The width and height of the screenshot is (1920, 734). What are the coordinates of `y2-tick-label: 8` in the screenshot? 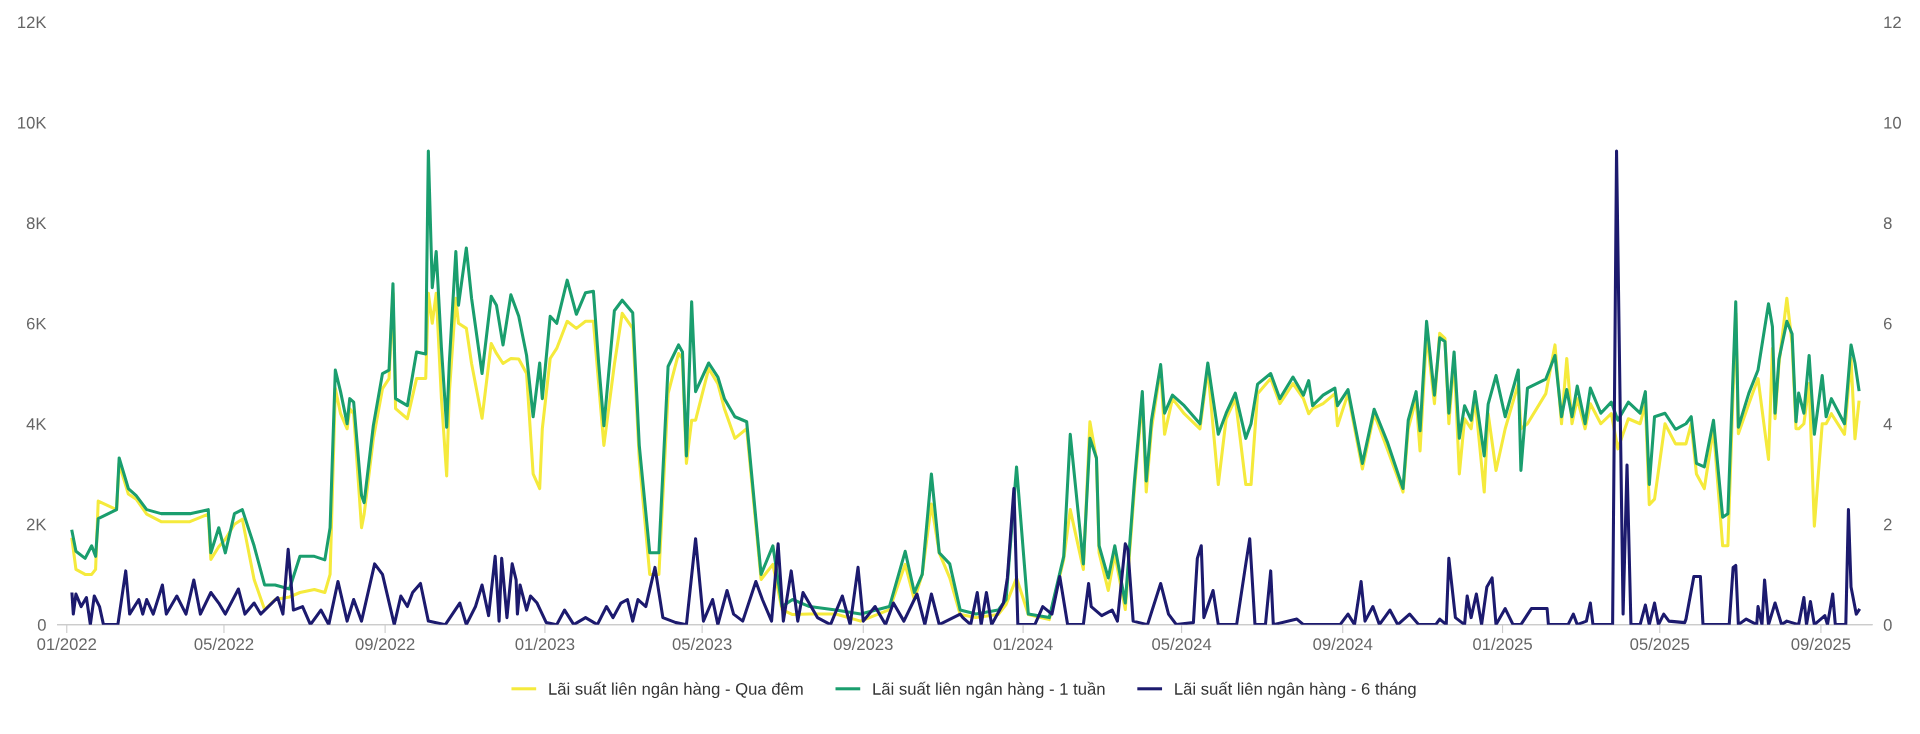 It's located at (1887, 223).